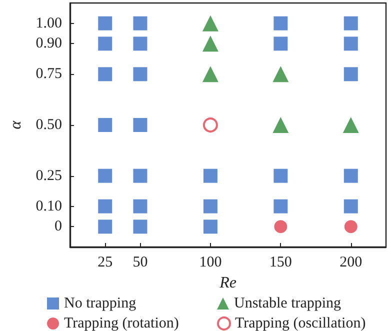 This screenshot has width=391, height=331. Describe the element at coordinates (49, 125) in the screenshot. I see `y-tick-label: 0.50` at that location.